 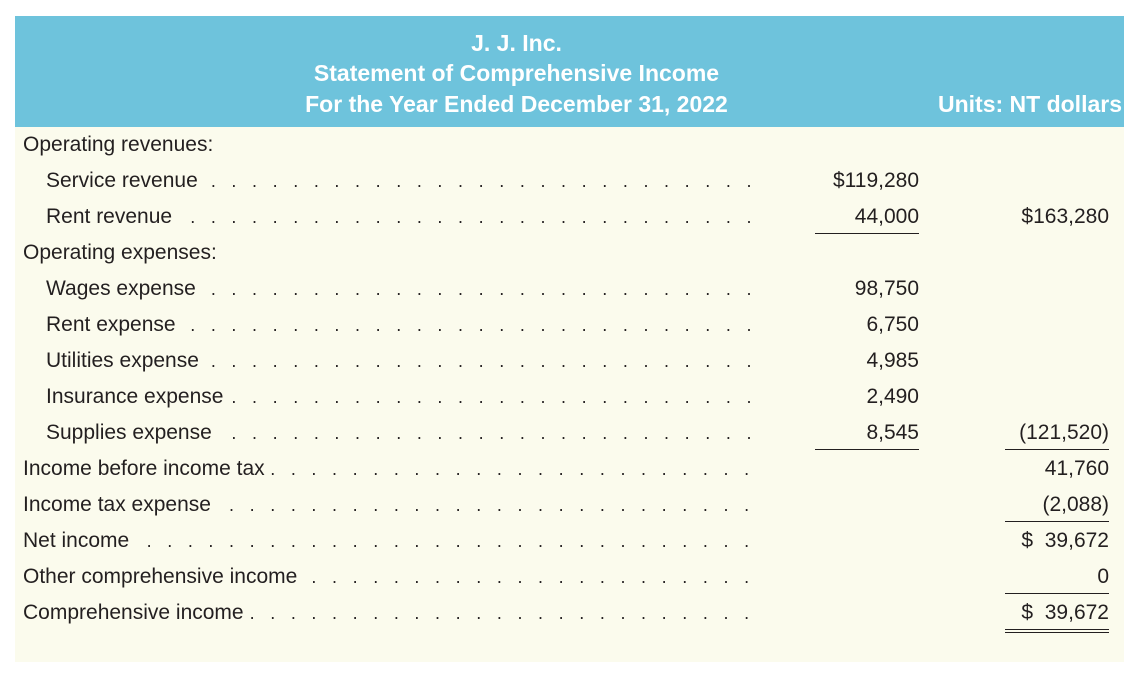 What do you see at coordinates (875, 180) in the screenshot?
I see `amount-col1: $119,280` at bounding box center [875, 180].